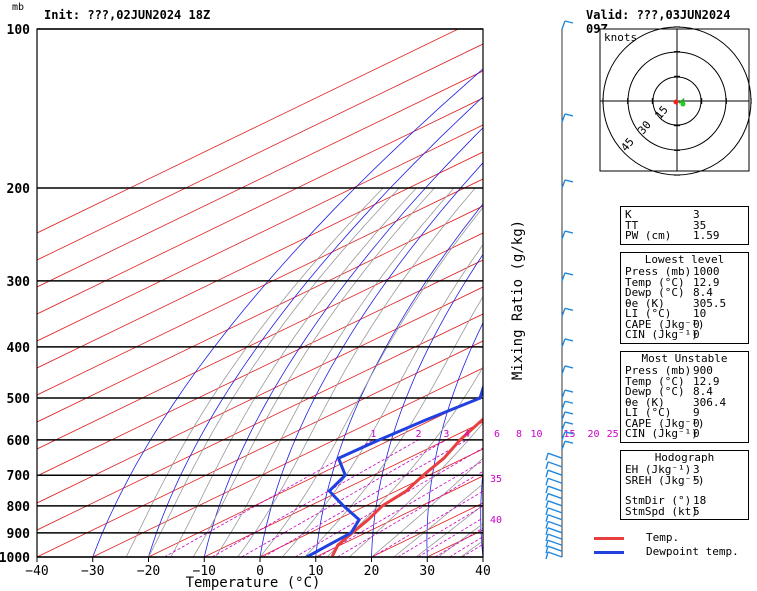 The width and height of the screenshot is (757, 591). I want to click on isotherm-line, so click(343, 489).